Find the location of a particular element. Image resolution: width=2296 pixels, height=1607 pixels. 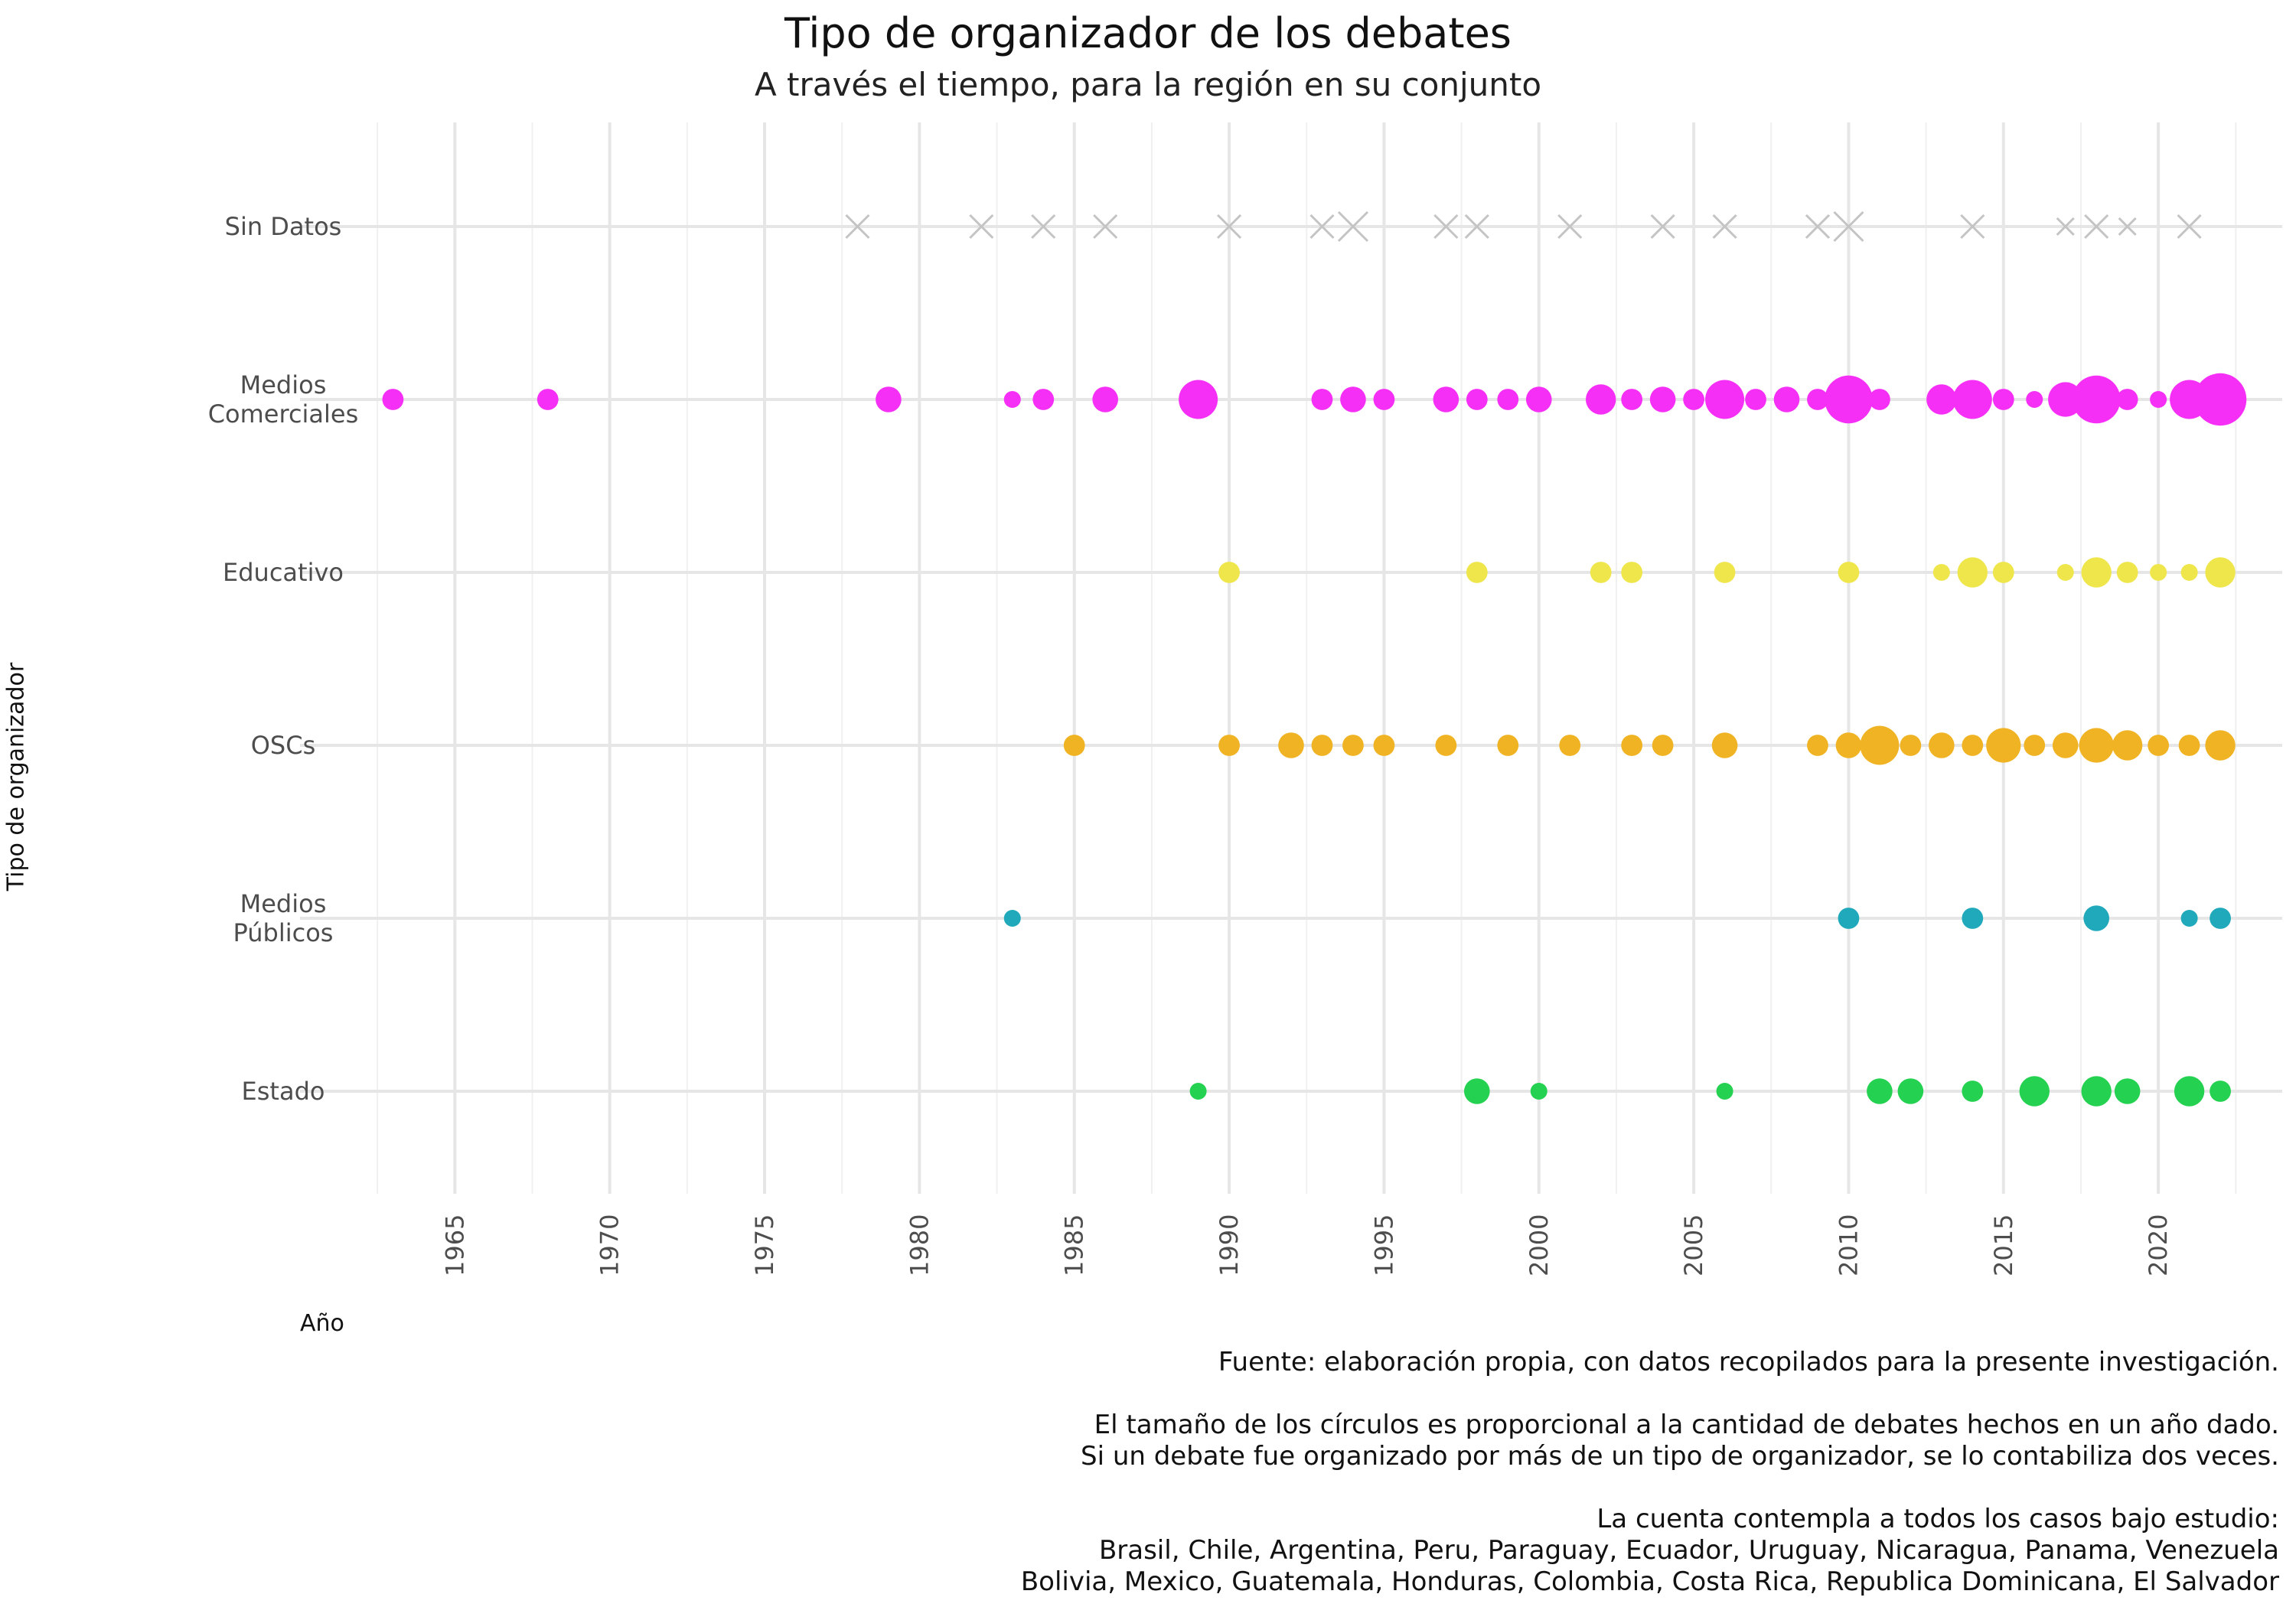

x-axis-title: Año is located at coordinates (322, 1323).